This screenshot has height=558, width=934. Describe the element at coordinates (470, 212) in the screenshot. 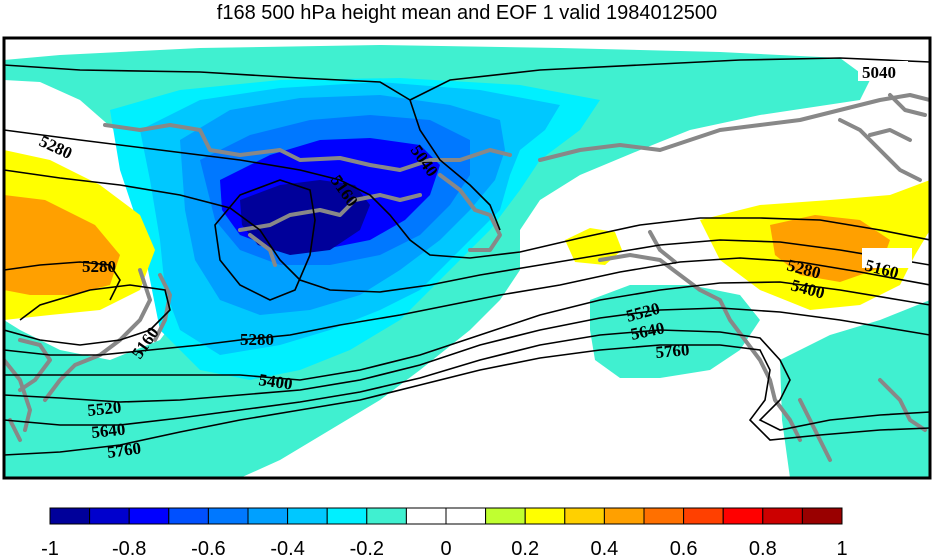

I see `coastline-alaska` at that location.